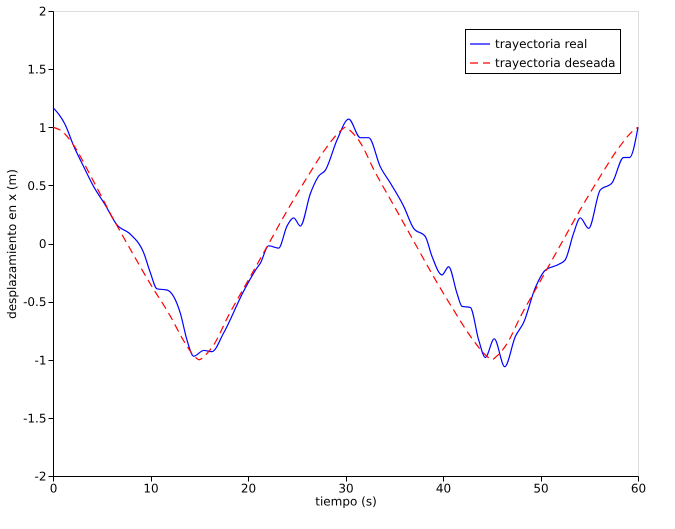 This screenshot has height=529, width=675. What do you see at coordinates (40, 360) in the screenshot?
I see `y-tick-label: -1` at bounding box center [40, 360].